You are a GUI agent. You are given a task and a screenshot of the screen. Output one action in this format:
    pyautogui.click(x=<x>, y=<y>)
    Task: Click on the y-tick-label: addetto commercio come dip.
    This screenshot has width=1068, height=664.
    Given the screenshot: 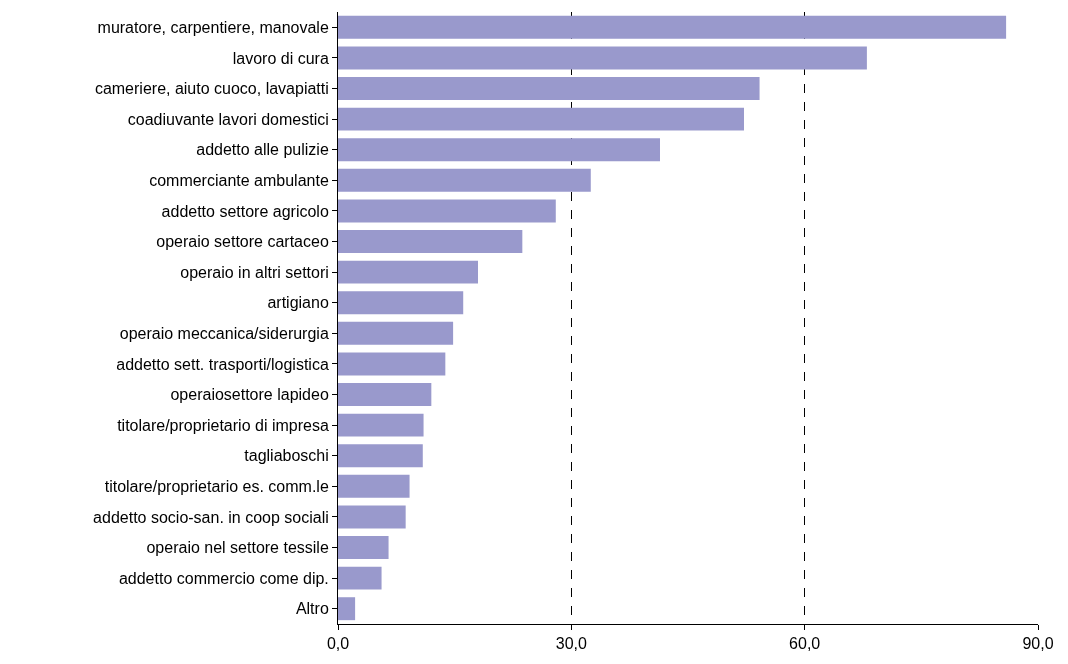 What is the action you would take?
    pyautogui.click(x=223, y=578)
    